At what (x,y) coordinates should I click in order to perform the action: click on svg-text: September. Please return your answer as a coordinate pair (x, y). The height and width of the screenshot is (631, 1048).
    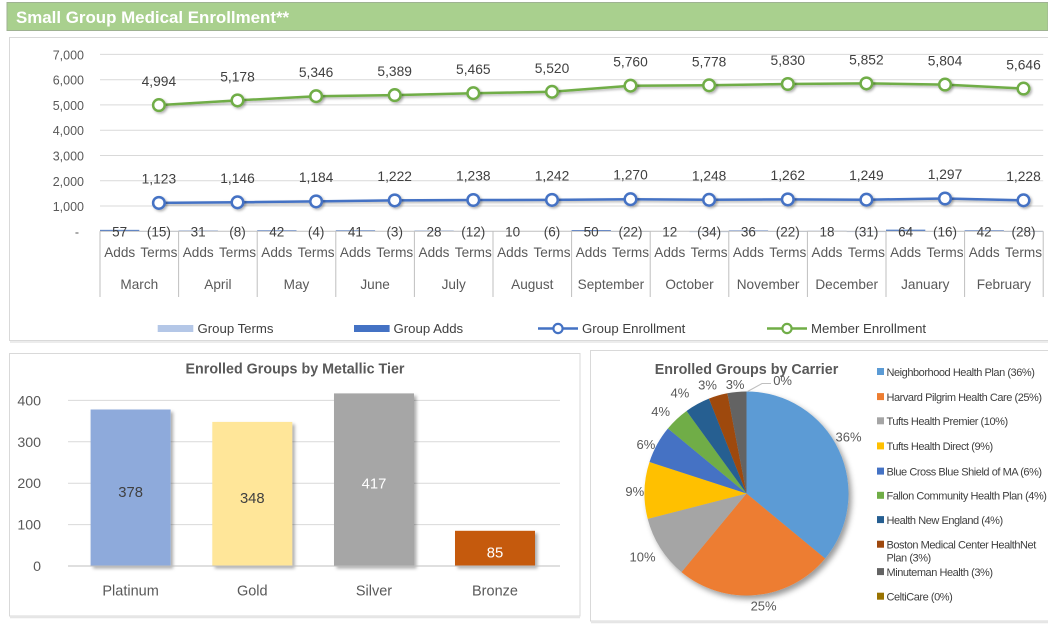
    Looking at the image, I should click on (611, 284).